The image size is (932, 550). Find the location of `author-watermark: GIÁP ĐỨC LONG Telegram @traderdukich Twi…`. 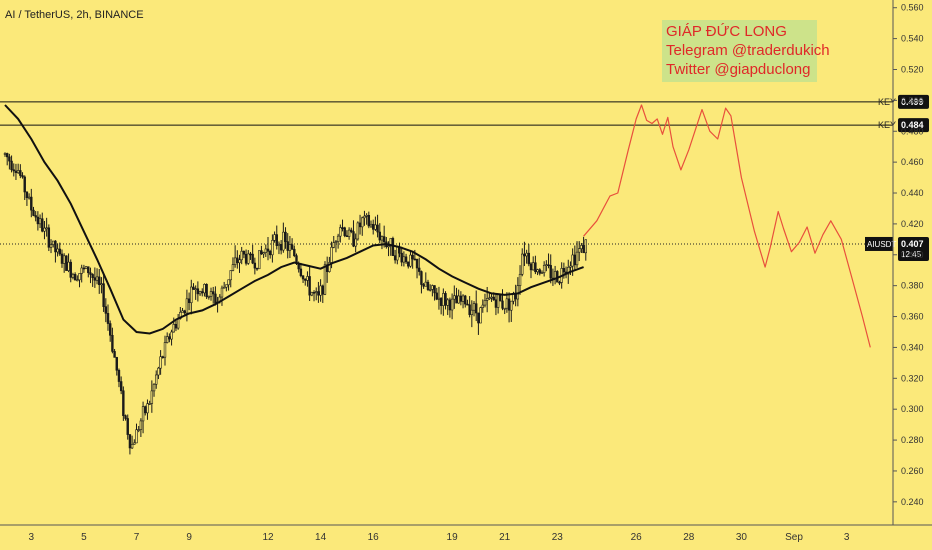

author-watermark: GIÁP ĐỨC LONG Telegram @traderdukich Twi… is located at coordinates (746, 51).